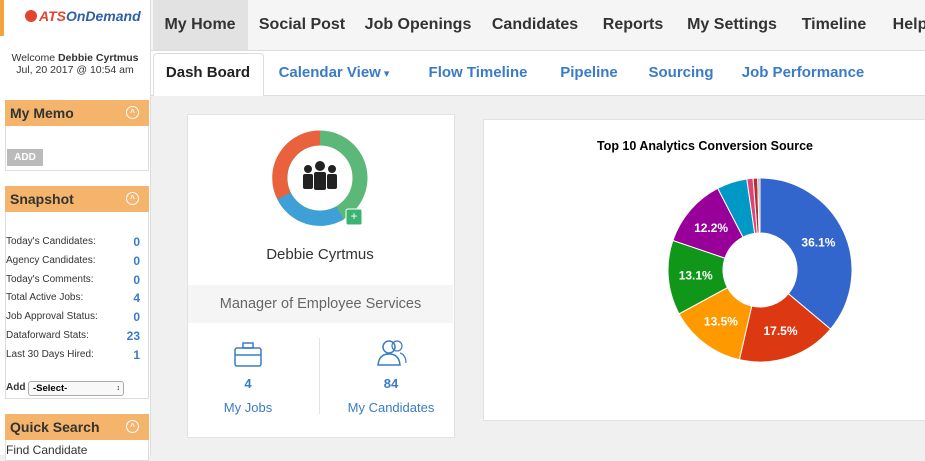 This screenshot has height=461, width=925. I want to click on people-icon, so click(320, 175).